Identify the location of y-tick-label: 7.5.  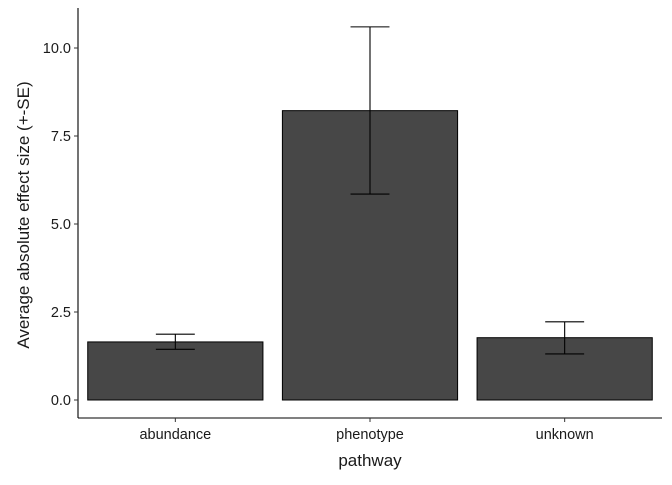
(61, 137).